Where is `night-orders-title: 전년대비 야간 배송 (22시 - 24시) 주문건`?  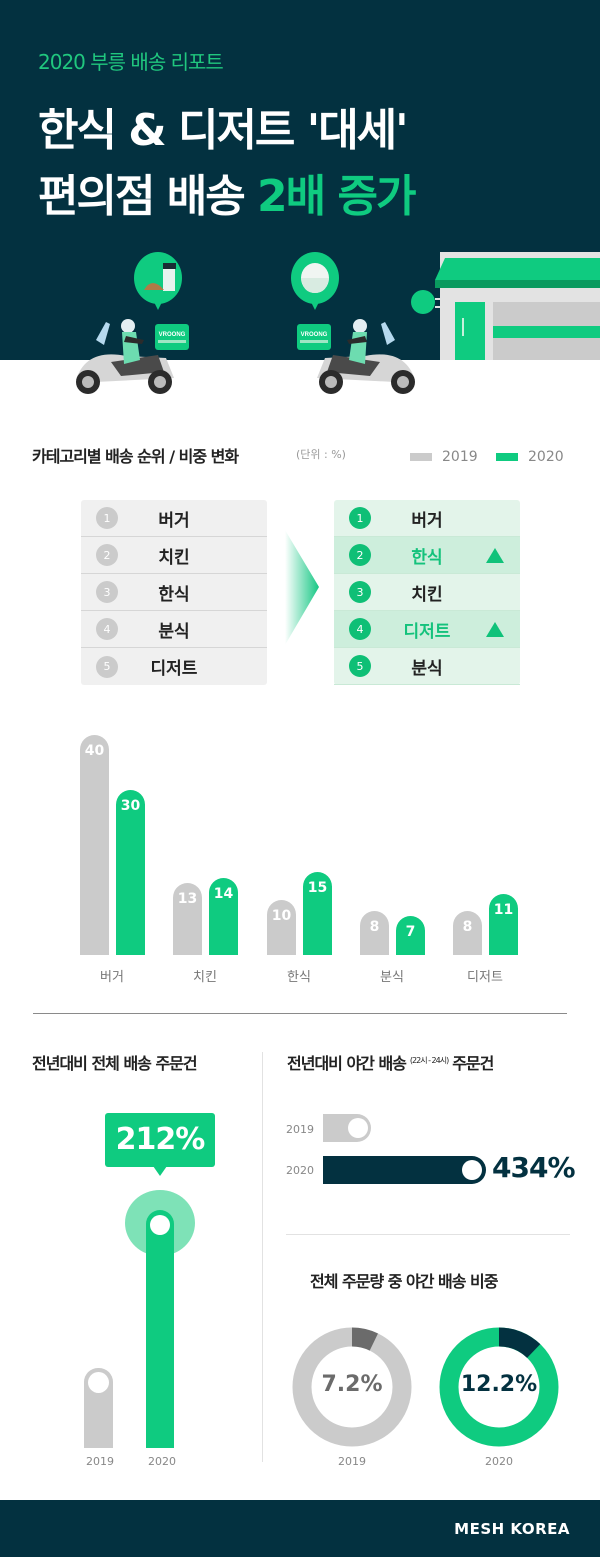 night-orders-title: 전년대비 야간 배송 (22시 - 24시) 주문건 is located at coordinates (390, 1062).